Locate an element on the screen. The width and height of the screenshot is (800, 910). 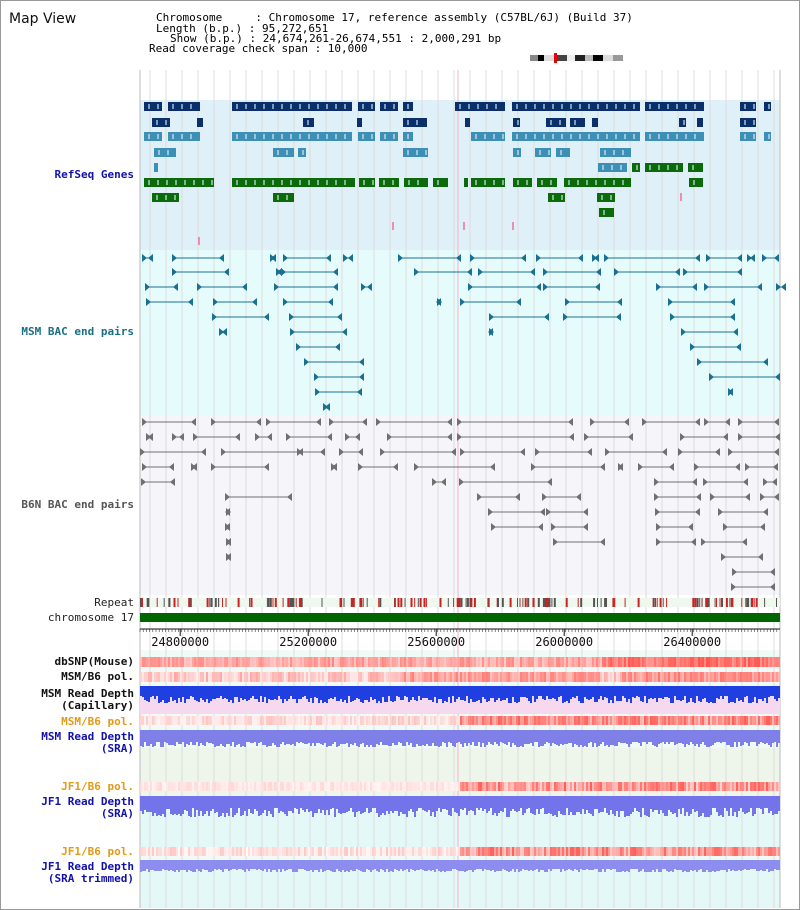
b6n-bac-label: B6N BAC end pairs is located at coordinates (77, 504).